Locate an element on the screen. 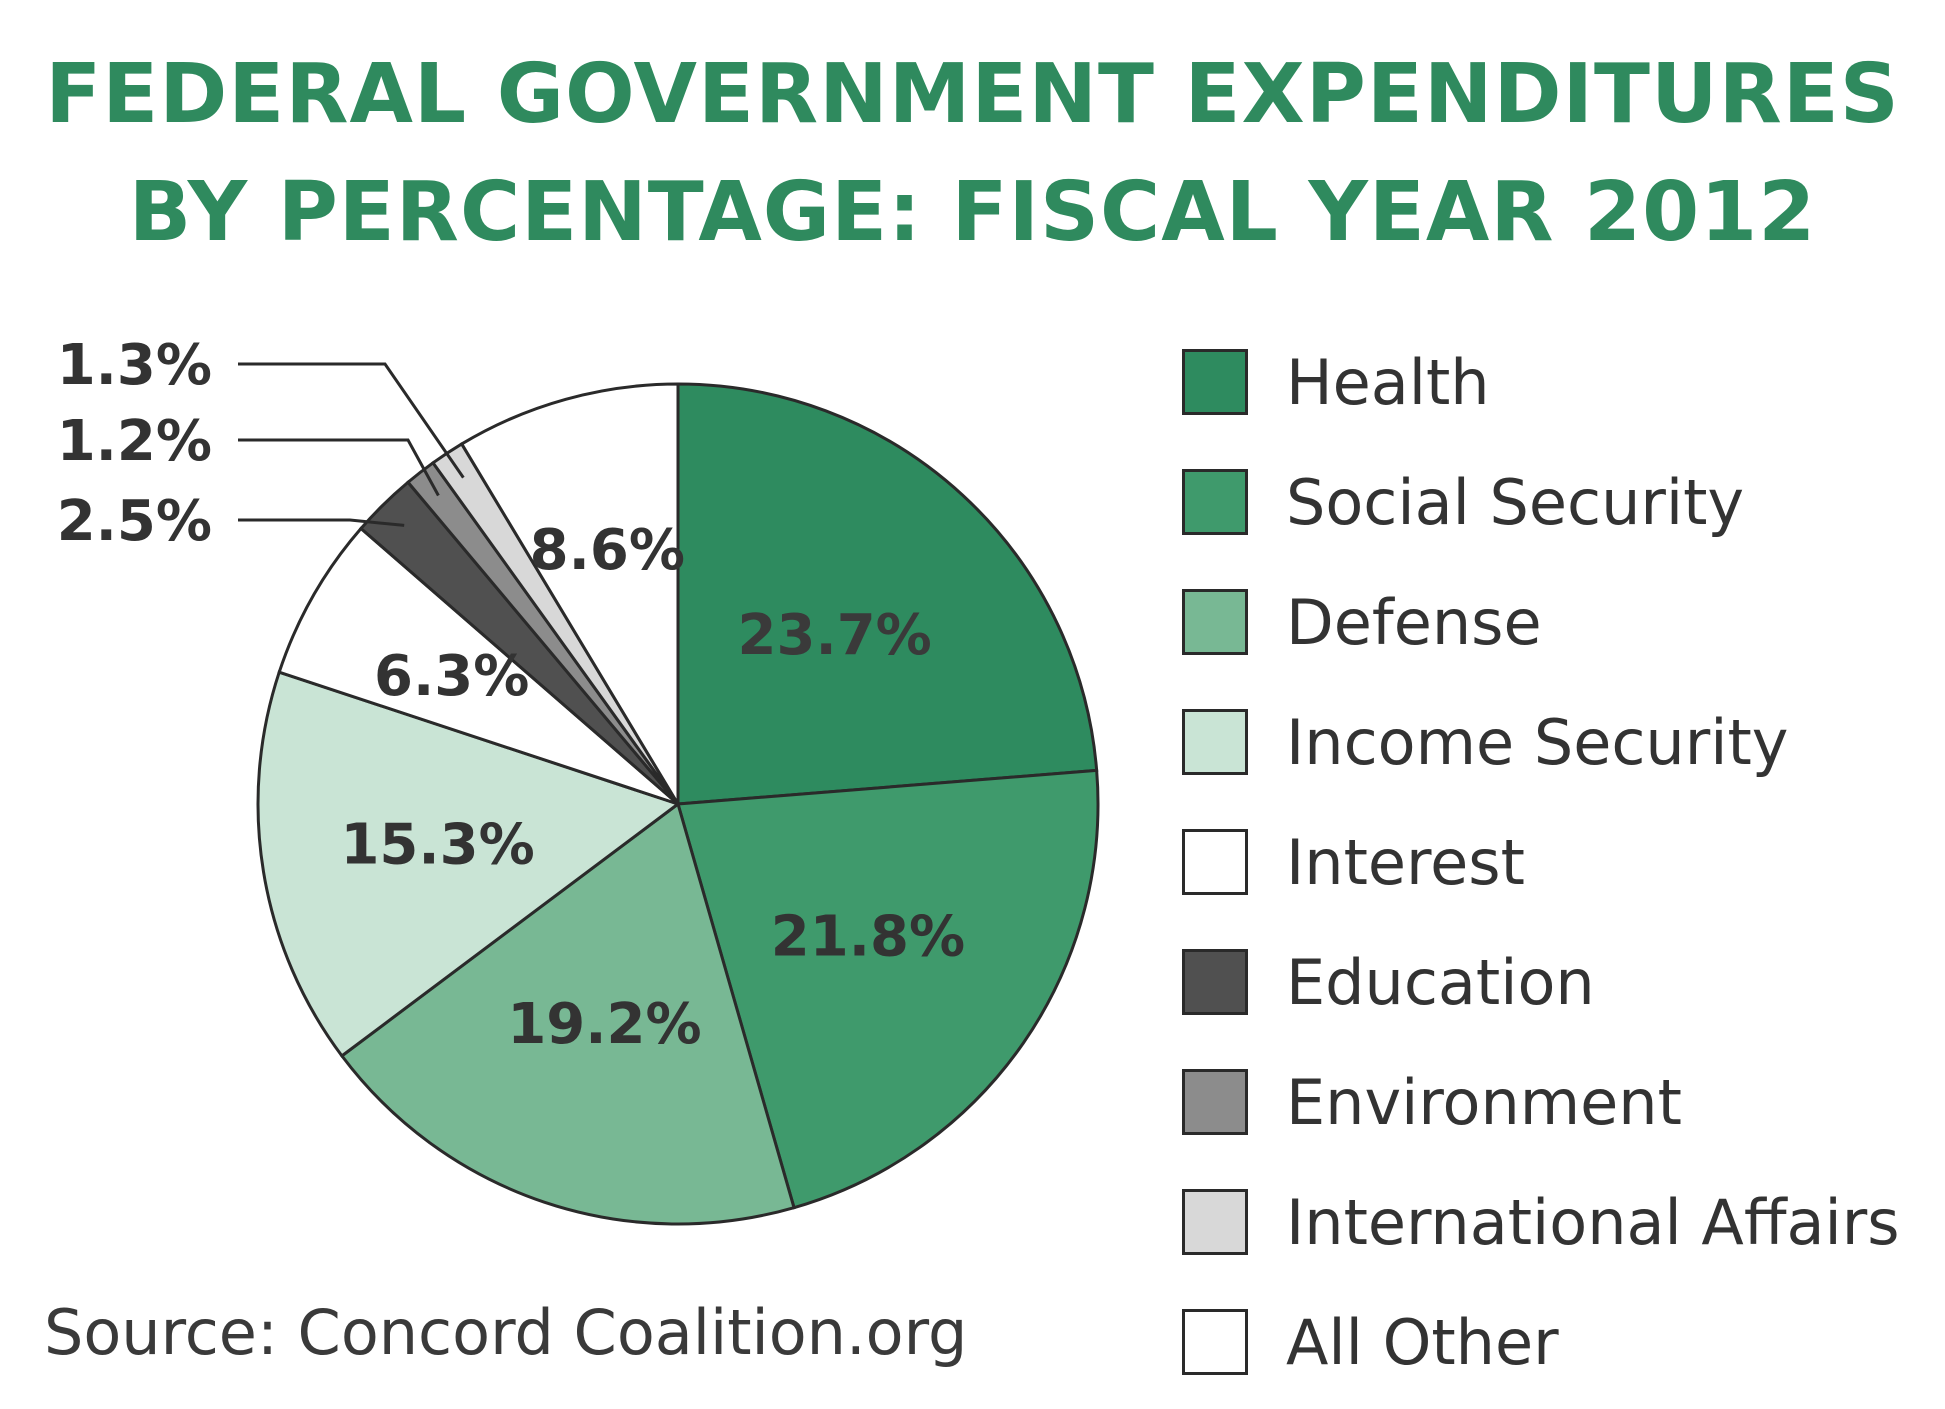 The width and height of the screenshot is (1945, 1409). legend-swatch-all-other is located at coordinates (1215, 1342).